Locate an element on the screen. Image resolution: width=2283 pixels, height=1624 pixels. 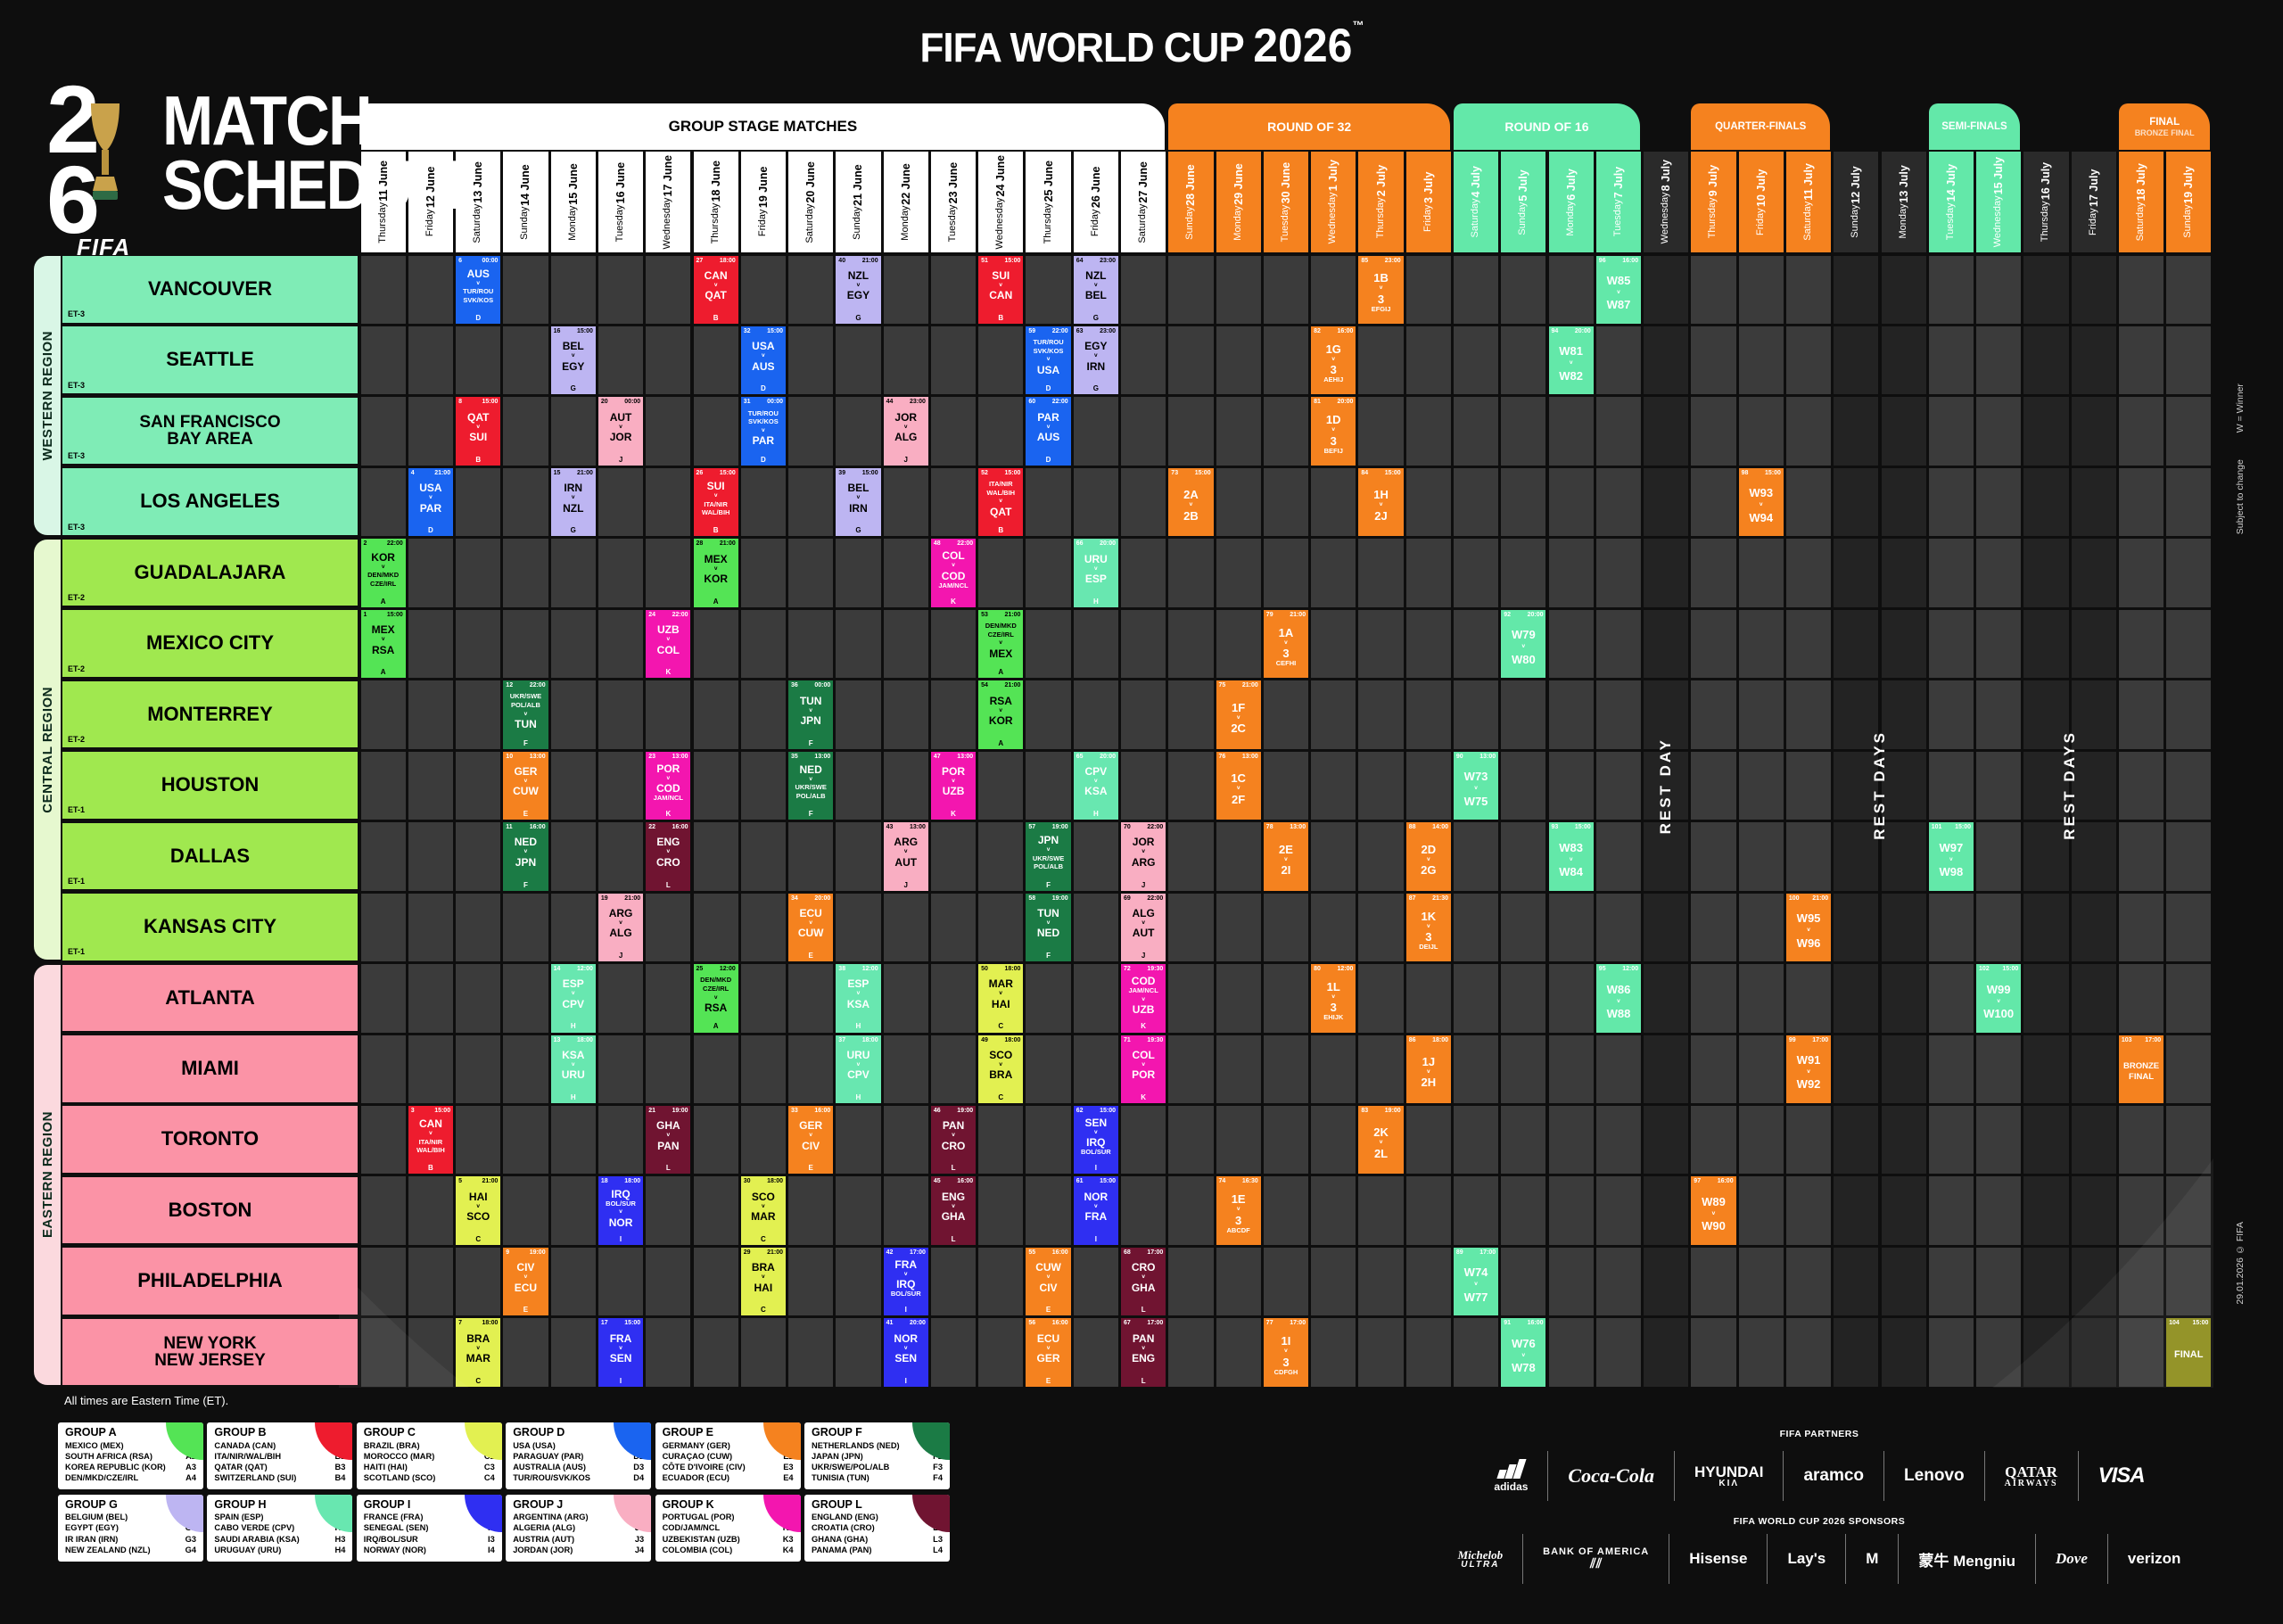
legend-team-row: CABO VERDE (CPV)H2 is located at coordinates (279, 1528).